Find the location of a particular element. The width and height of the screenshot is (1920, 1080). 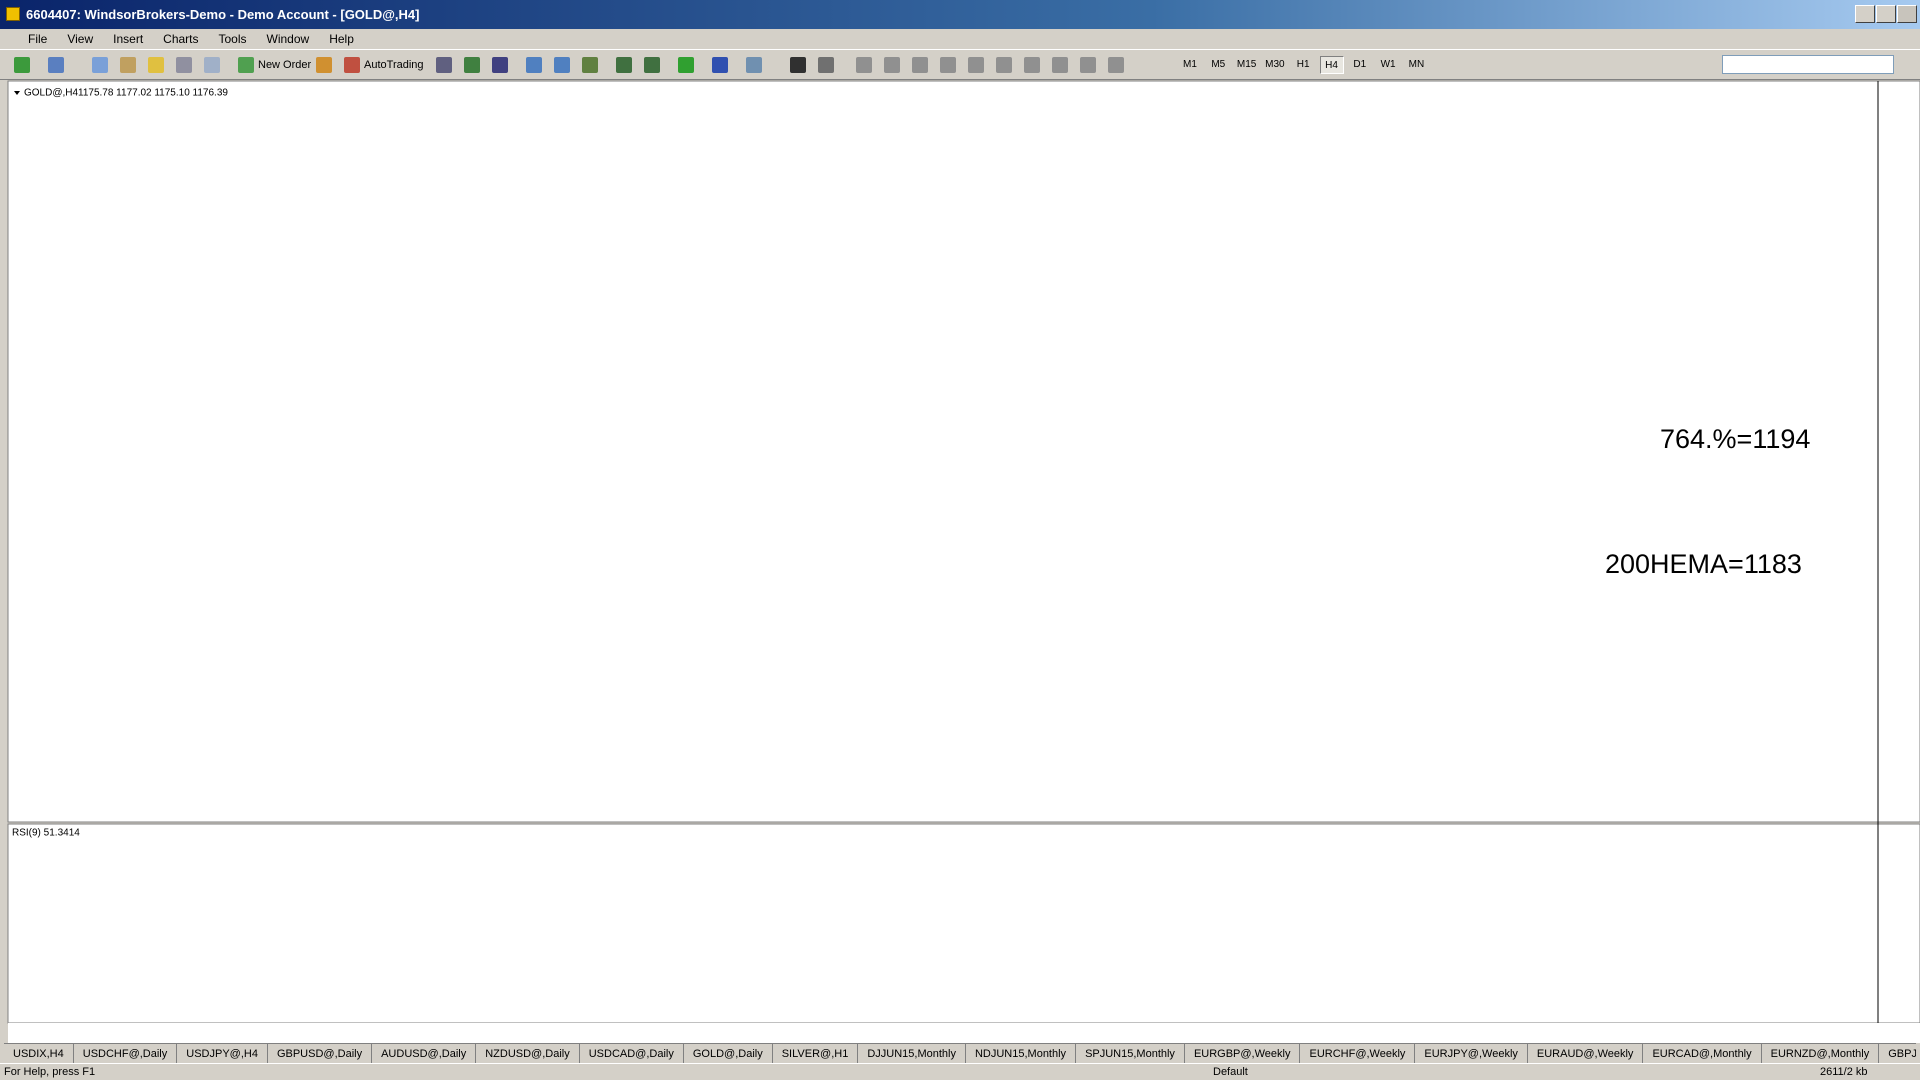

zoom-in-icon is located at coordinates (534, 65).